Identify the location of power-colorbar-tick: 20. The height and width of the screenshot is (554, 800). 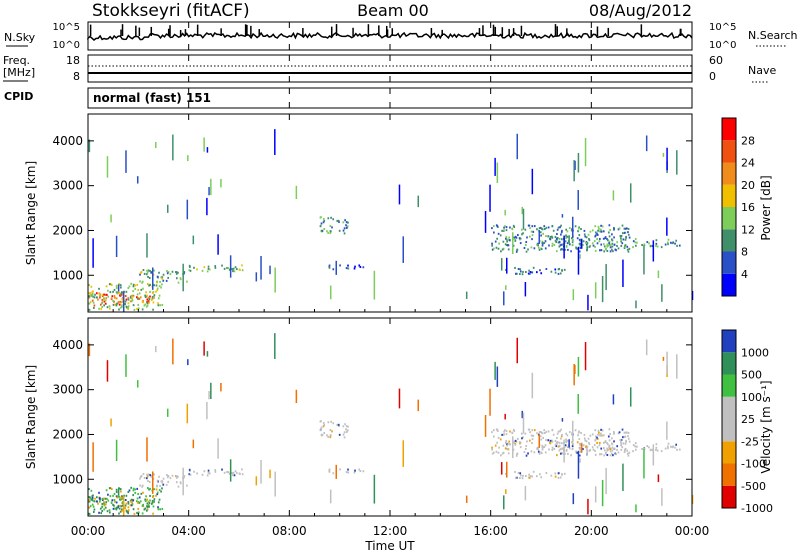
(748, 185).